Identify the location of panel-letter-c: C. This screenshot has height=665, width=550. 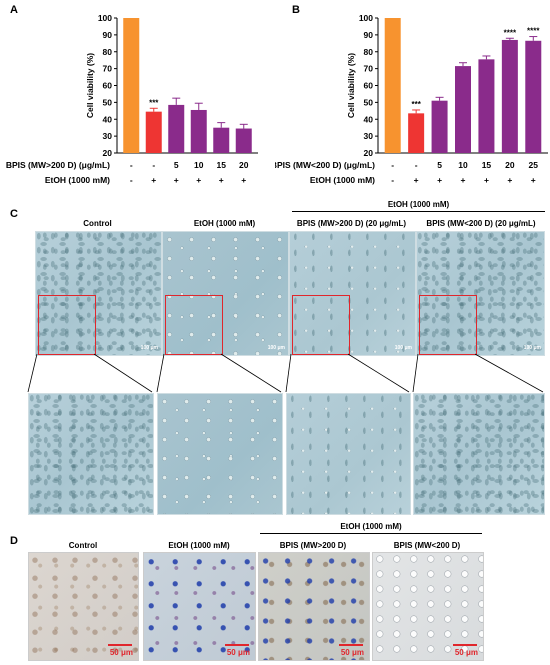
(14, 214).